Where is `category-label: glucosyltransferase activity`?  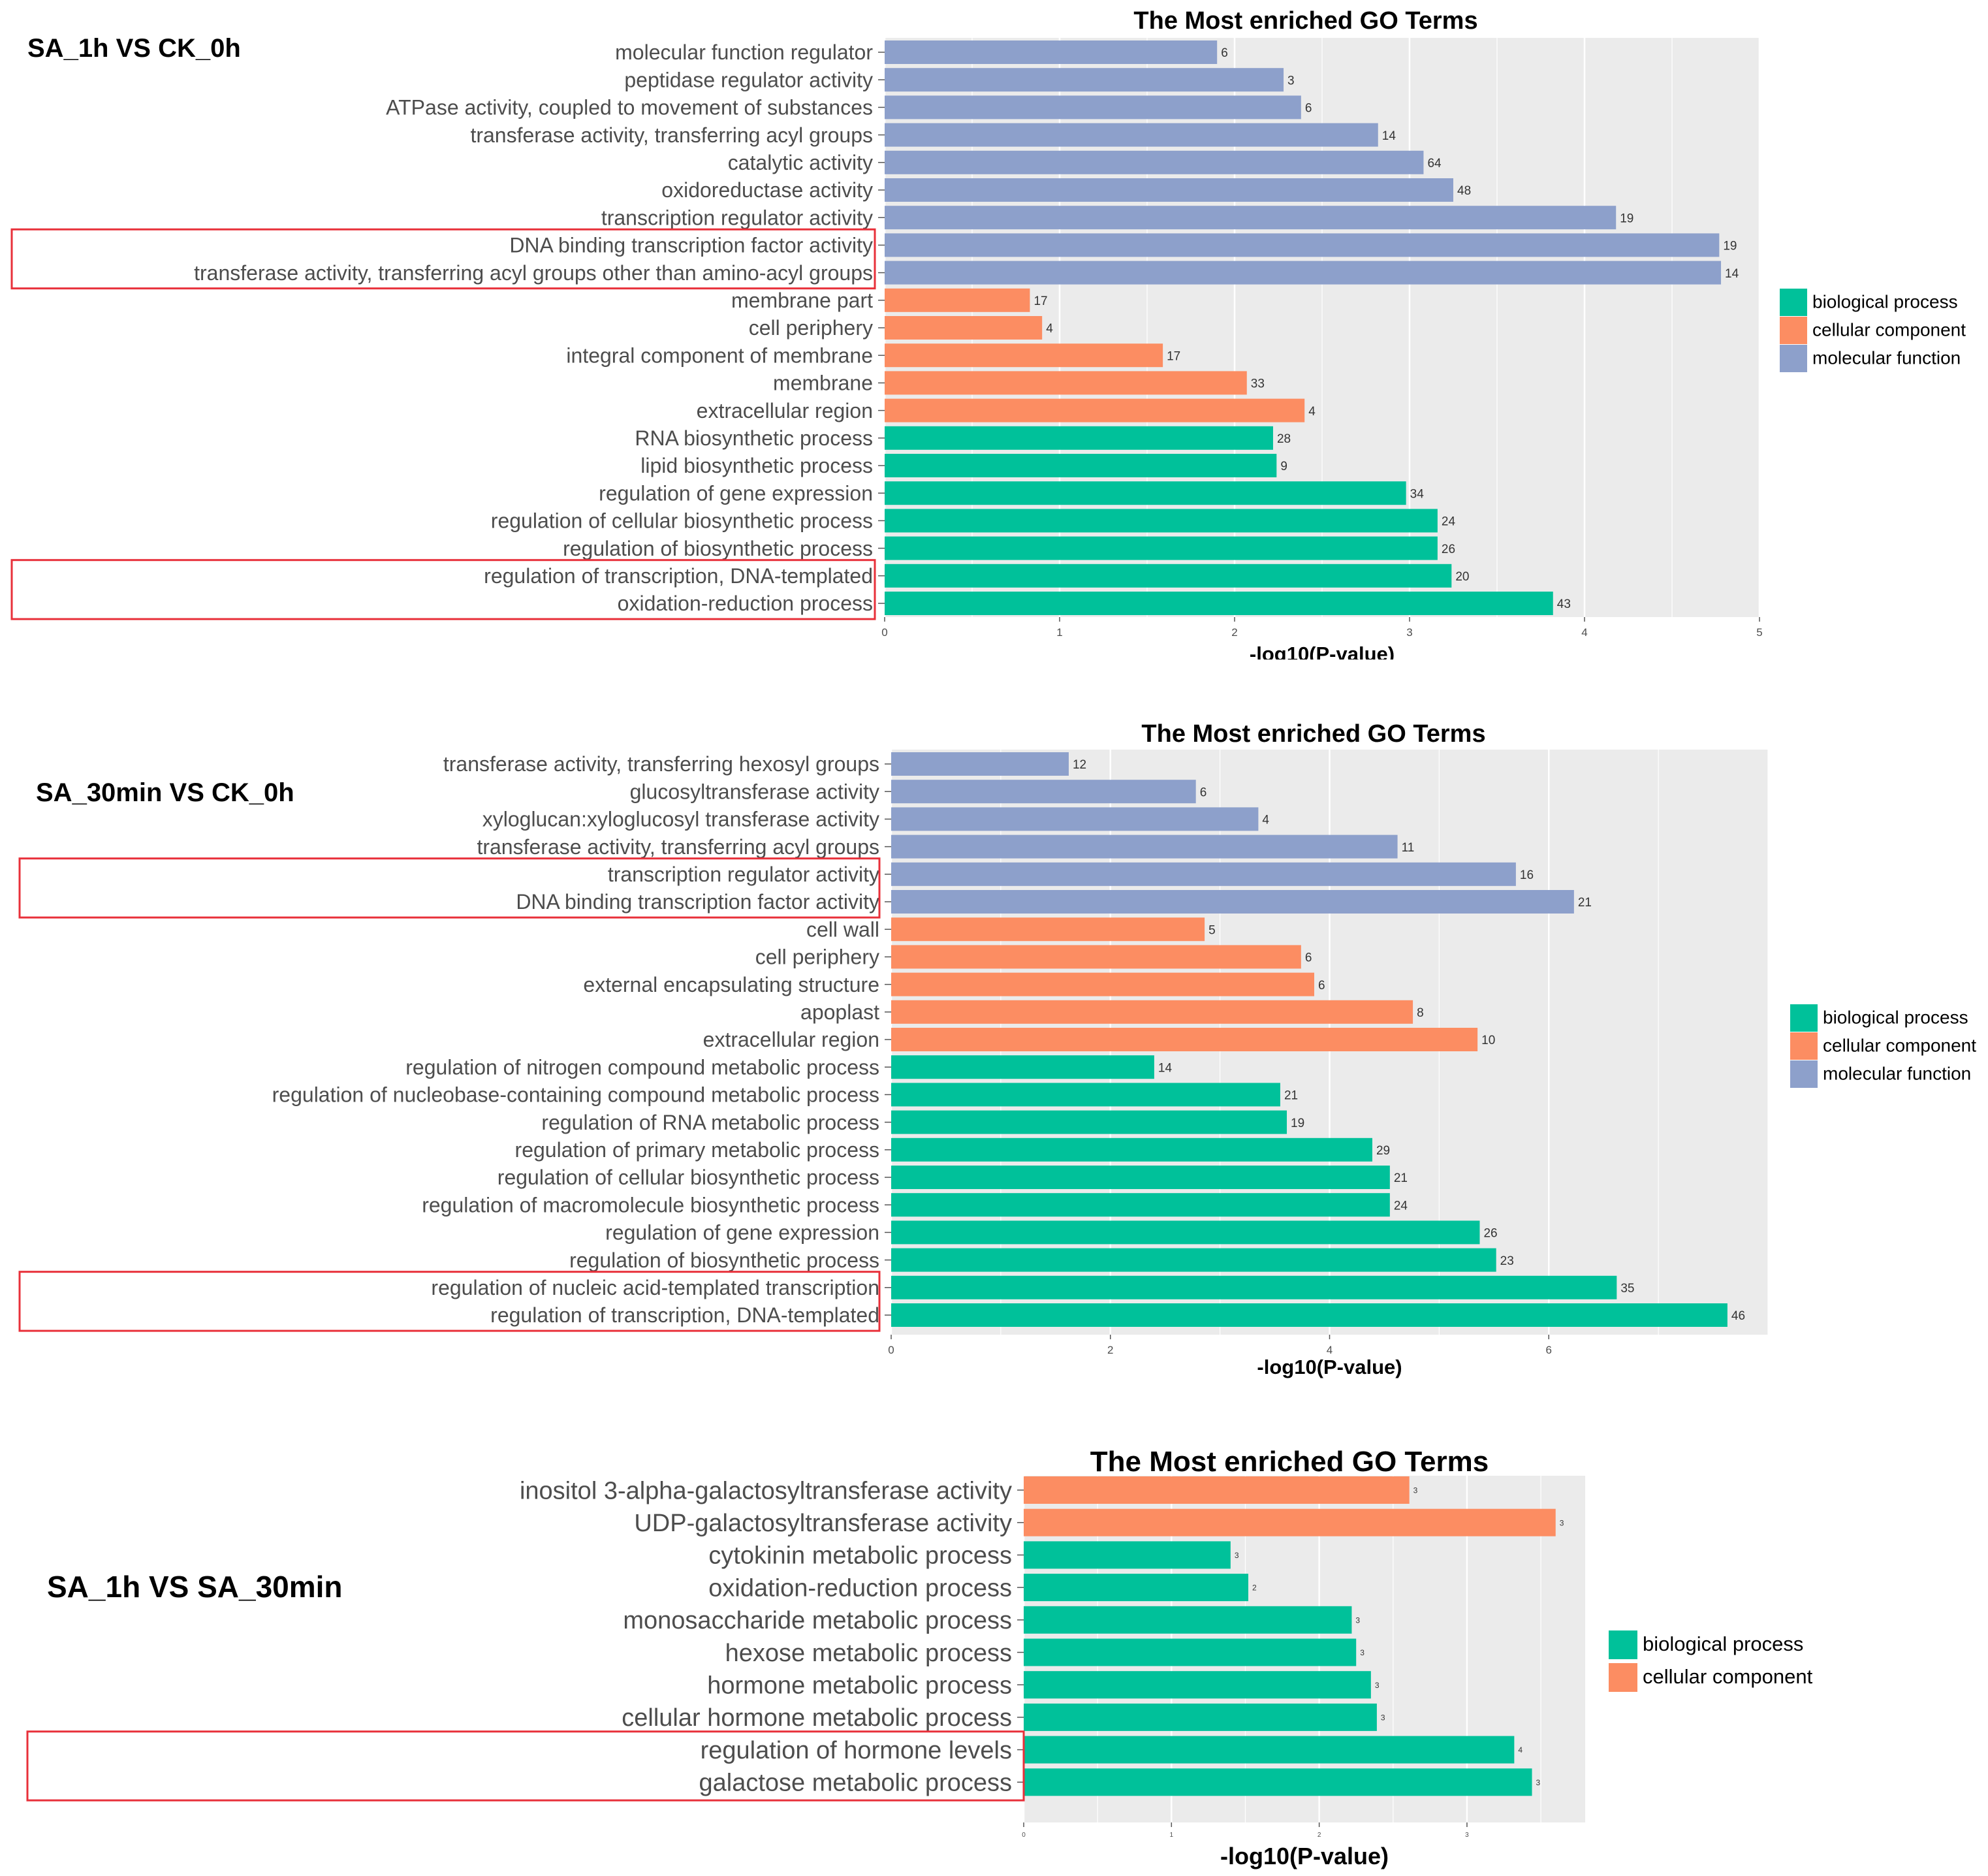
category-label: glucosyltransferase activity is located at coordinates (755, 791).